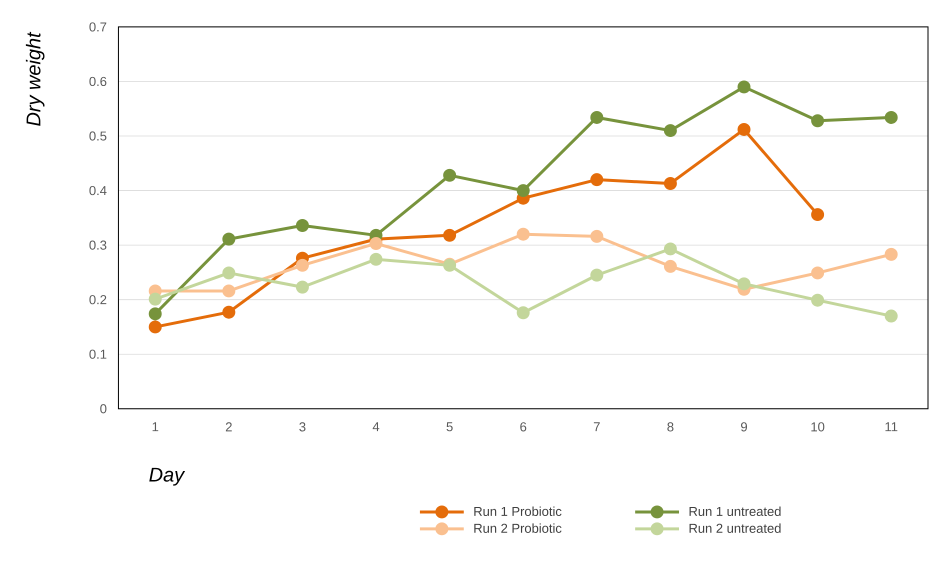  Describe the element at coordinates (518, 511) in the screenshot. I see `legend-label: Run 1 Probiotic` at that location.